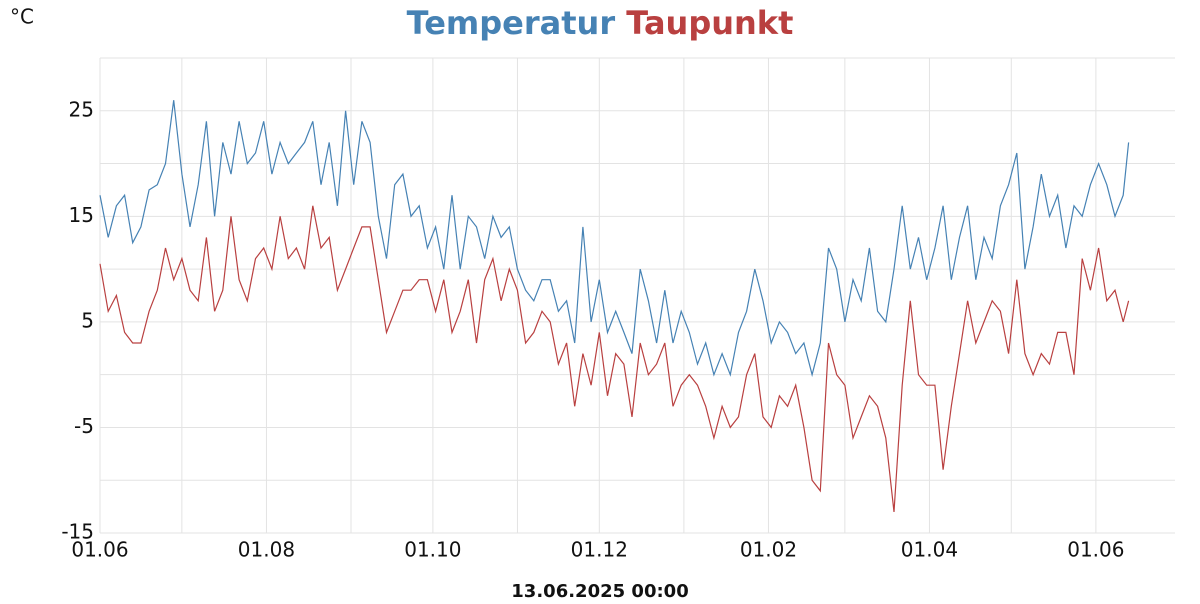 The height and width of the screenshot is (604, 1200). I want to click on x-tick-label: 01.02, so click(768, 550).